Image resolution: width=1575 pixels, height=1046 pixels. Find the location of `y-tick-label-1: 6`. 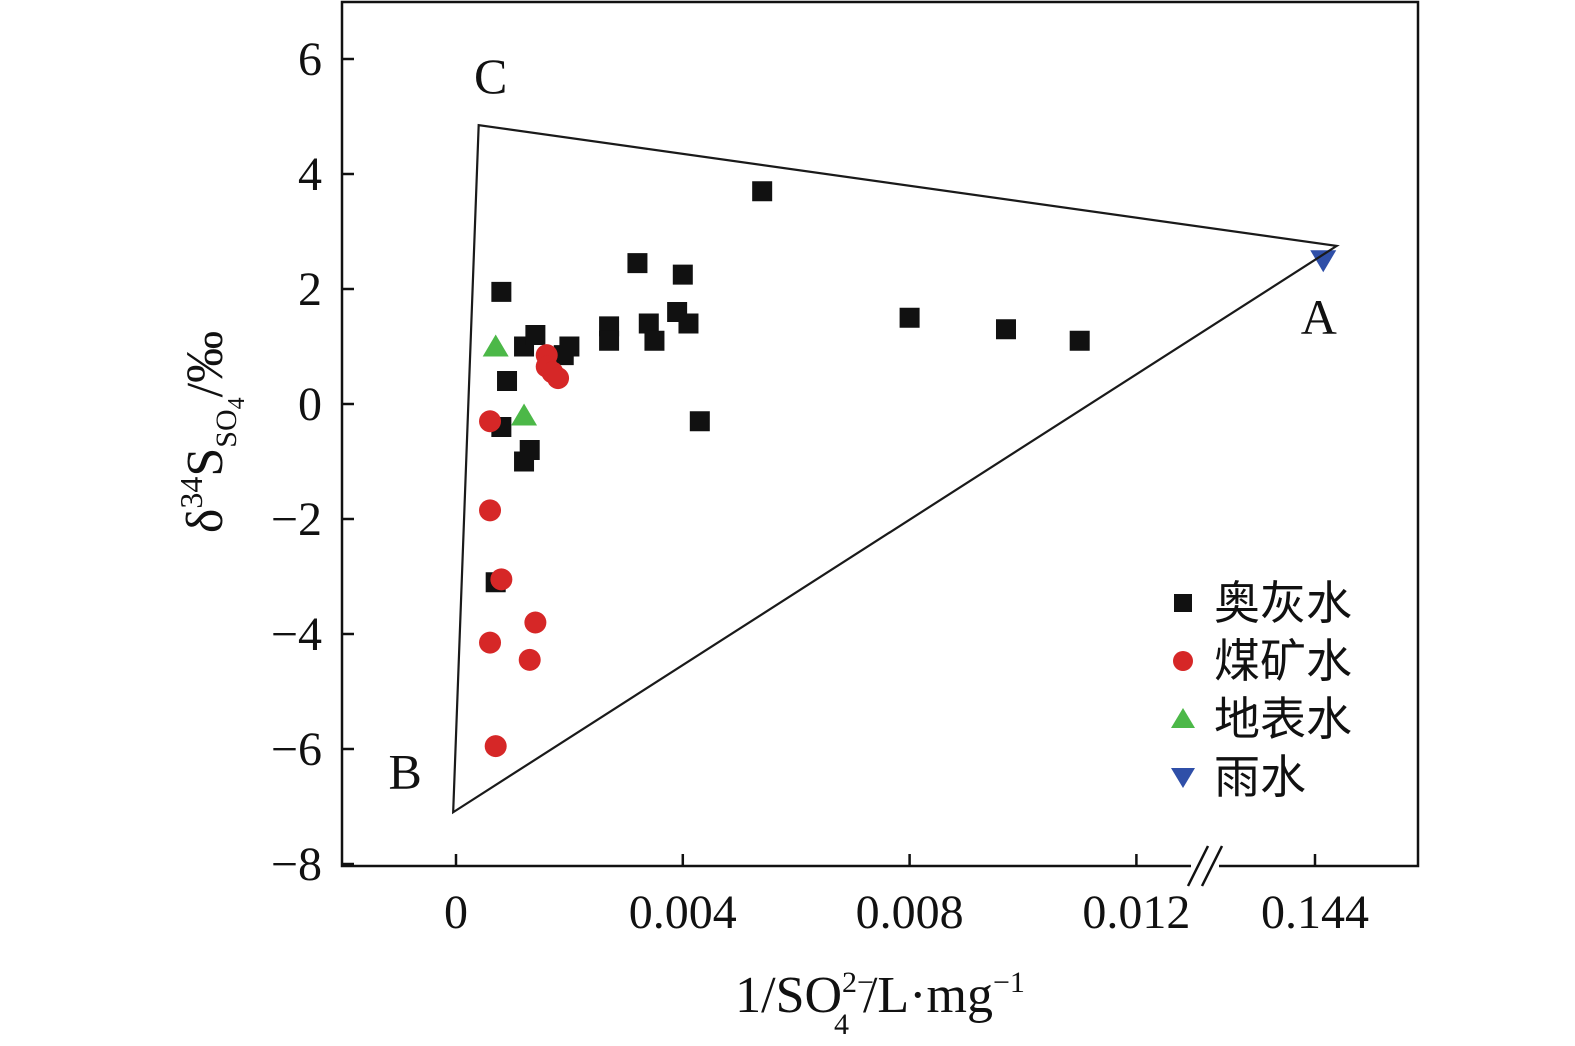

y-tick-label-1: 6 is located at coordinates (310, 59).